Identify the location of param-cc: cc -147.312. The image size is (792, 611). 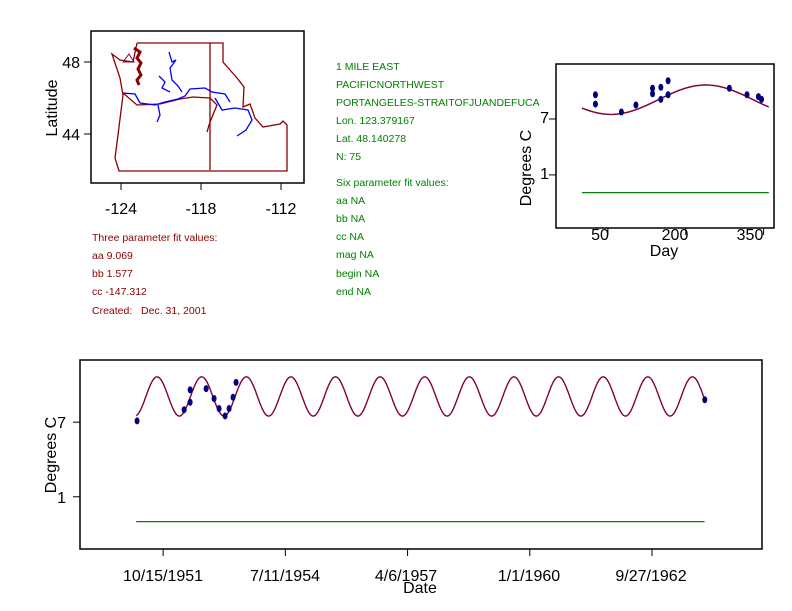
(119, 292).